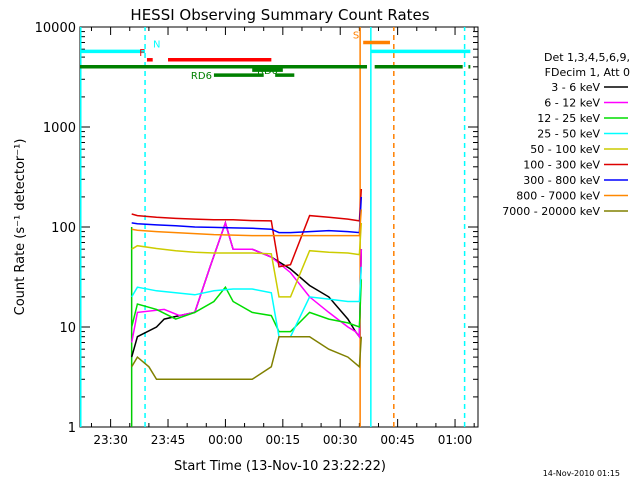 The image size is (640, 484). Describe the element at coordinates (142, 53) in the screenshot. I see `state-bar-label: F` at that location.